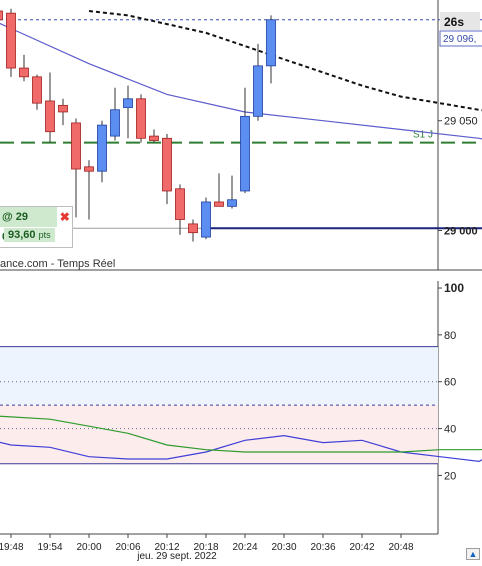 Image resolution: width=482 pixels, height=566 pixels. What do you see at coordinates (285, 61) in the screenshot?
I see `black-moving-average` at bounding box center [285, 61].